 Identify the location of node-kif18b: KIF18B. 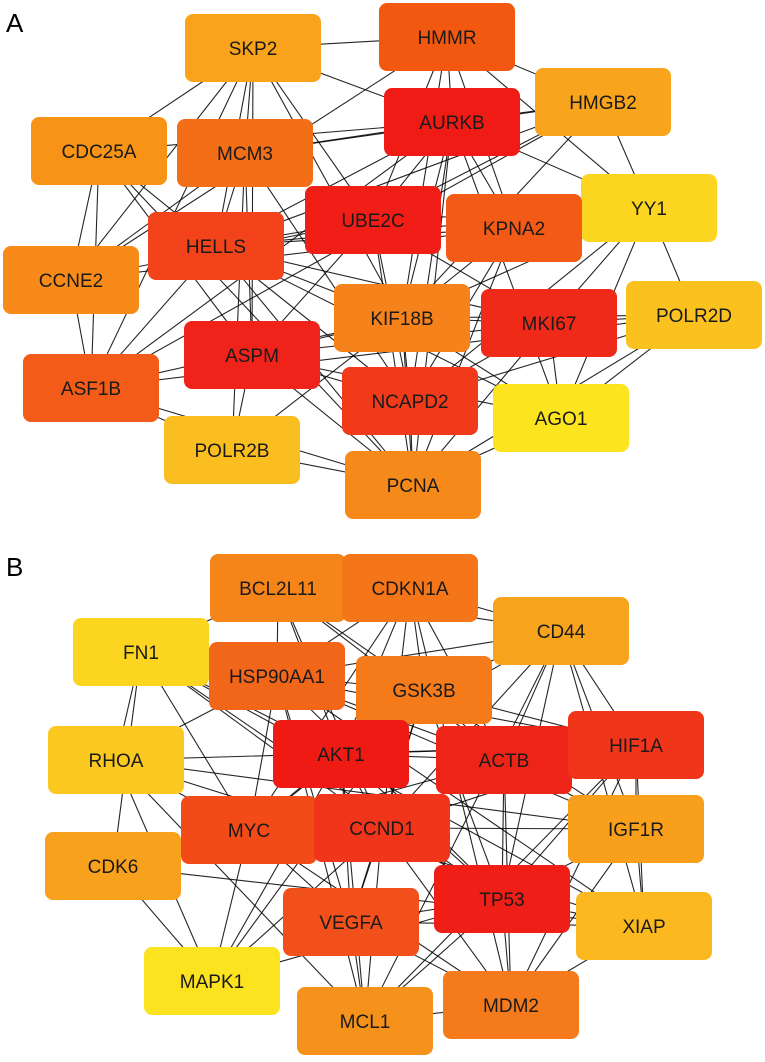
(402, 318).